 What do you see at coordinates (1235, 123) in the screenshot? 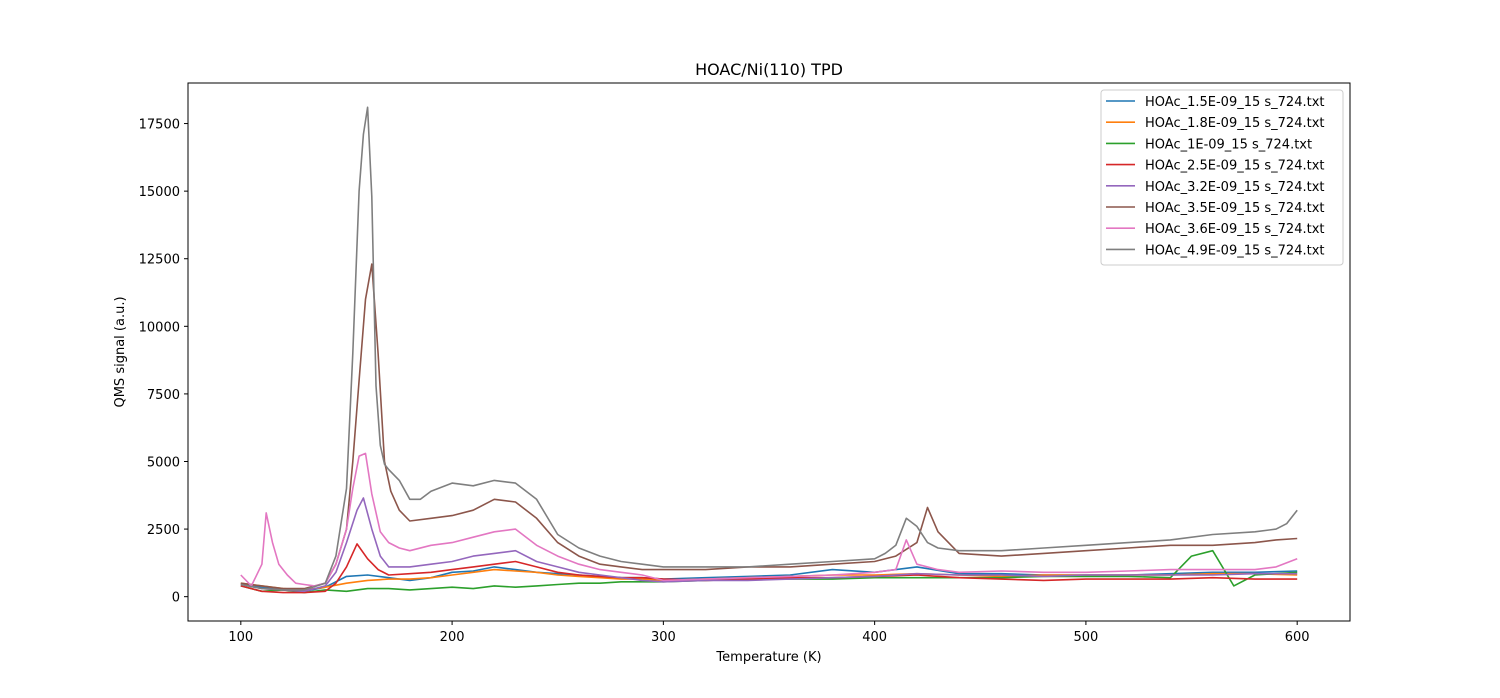
I see `legend-label: HOAc_1.8E-09_15 s_724.txt` at bounding box center [1235, 123].